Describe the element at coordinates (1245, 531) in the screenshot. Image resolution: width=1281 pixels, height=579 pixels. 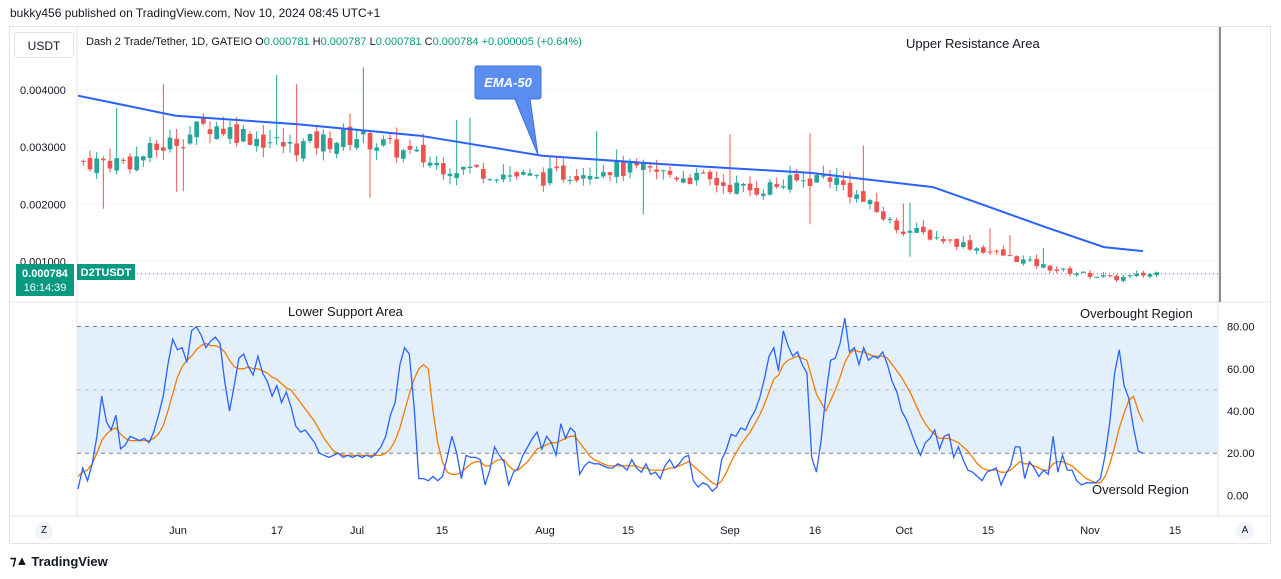
I see `auto-scale-button: A` at that location.